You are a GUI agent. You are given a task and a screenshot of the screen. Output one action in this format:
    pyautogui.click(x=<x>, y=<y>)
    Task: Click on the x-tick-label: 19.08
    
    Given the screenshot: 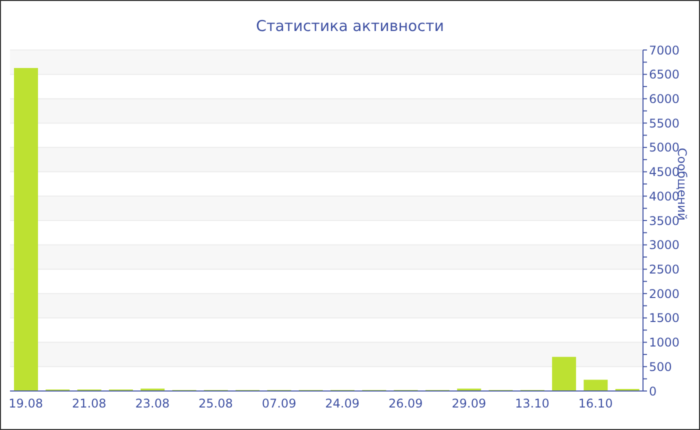 What is the action you would take?
    pyautogui.click(x=26, y=403)
    